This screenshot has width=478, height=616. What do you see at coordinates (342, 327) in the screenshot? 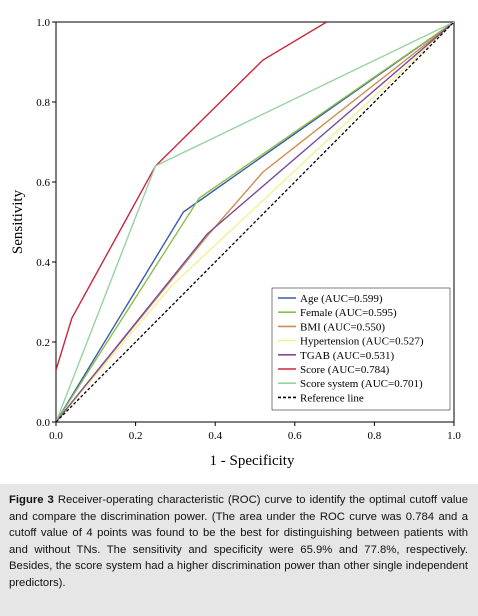
I see `legend-label: BMI (AUC=0.550)` at bounding box center [342, 327].